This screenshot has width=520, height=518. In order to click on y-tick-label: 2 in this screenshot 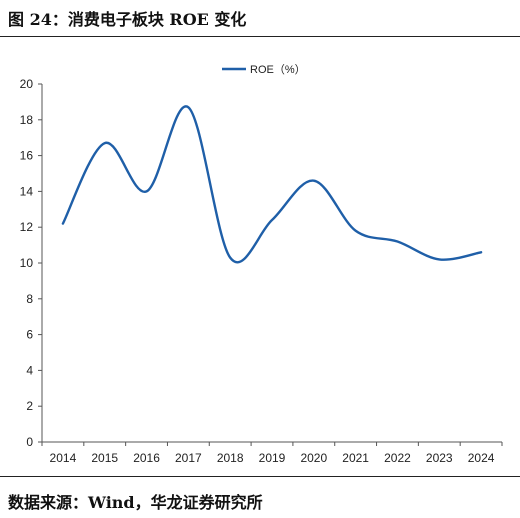, I will do `click(29, 406)`.